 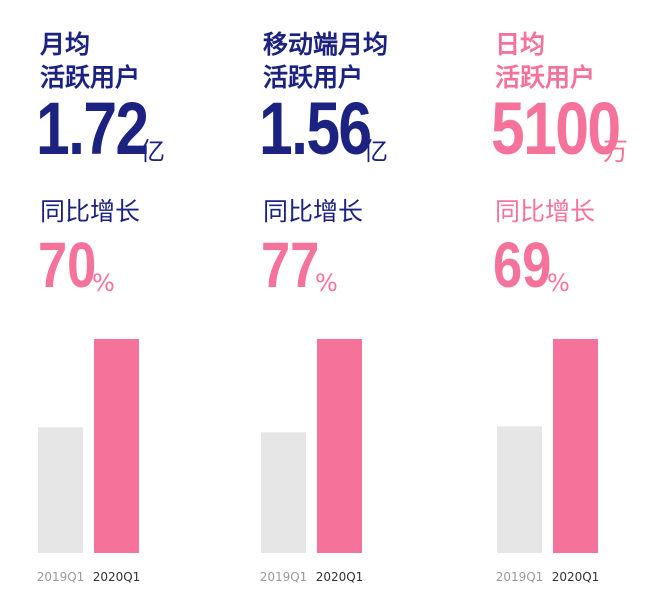 I want to click on growth-value: 77 %, so click(x=299, y=265).